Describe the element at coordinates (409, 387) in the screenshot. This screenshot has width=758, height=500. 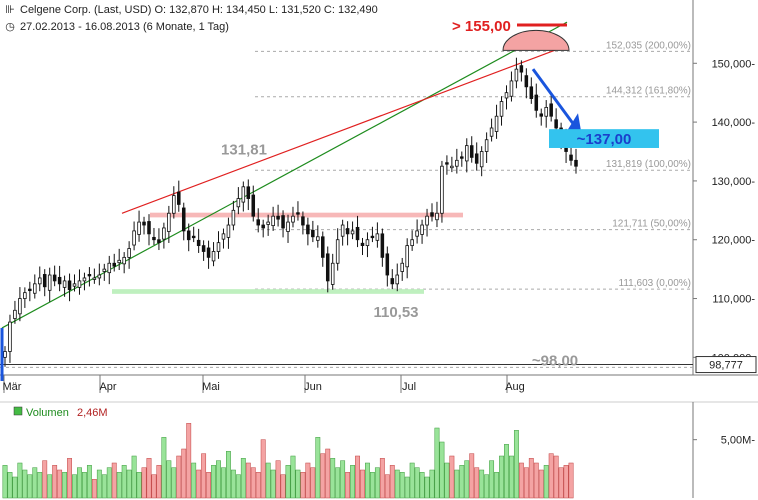
I see `x-tick-label: Jul` at that location.